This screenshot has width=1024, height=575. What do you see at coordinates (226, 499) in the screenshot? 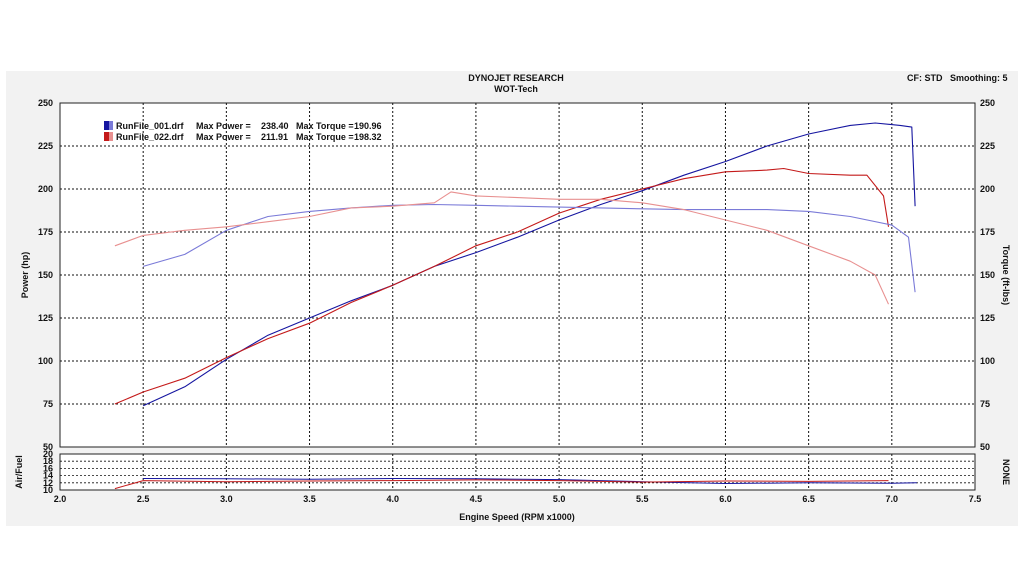
I see `x-tick-label: 3.0` at bounding box center [226, 499].